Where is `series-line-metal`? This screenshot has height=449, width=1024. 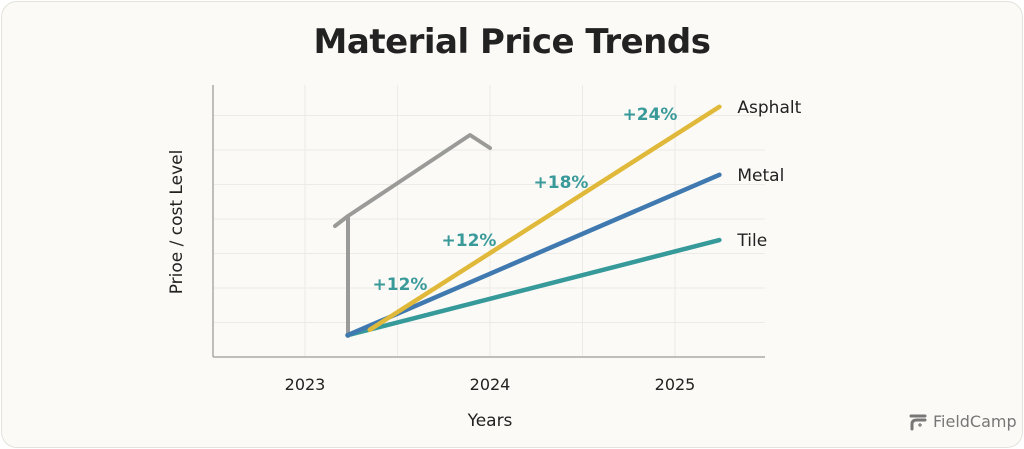
series-line-metal is located at coordinates (533, 255).